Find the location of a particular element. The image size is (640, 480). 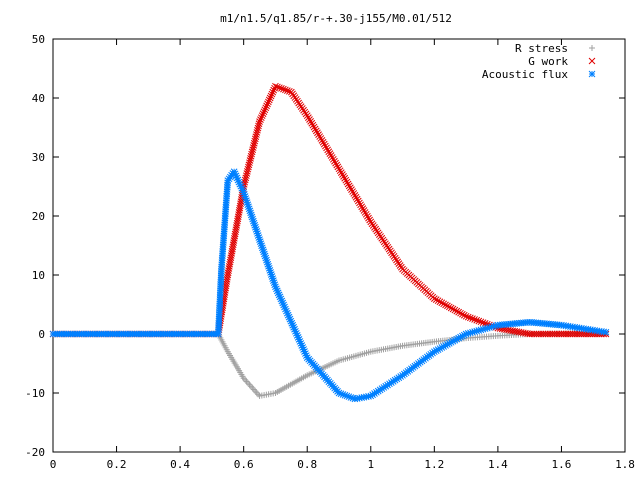

y-tick-label: 40 is located at coordinates (38, 98).